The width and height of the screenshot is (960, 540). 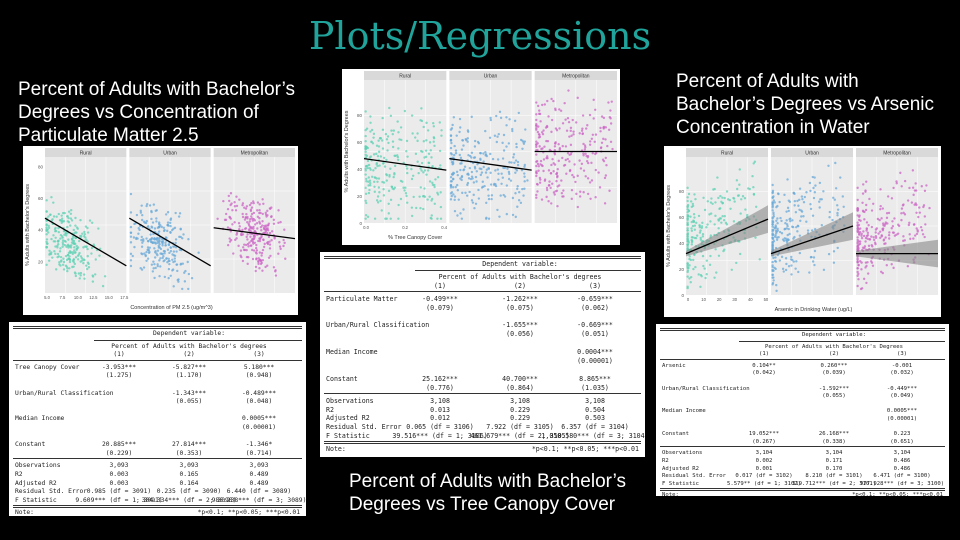 What do you see at coordinates (902, 476) in the screenshot?
I see `table-cell: 6.471 (df = 3100)` at bounding box center [902, 476].